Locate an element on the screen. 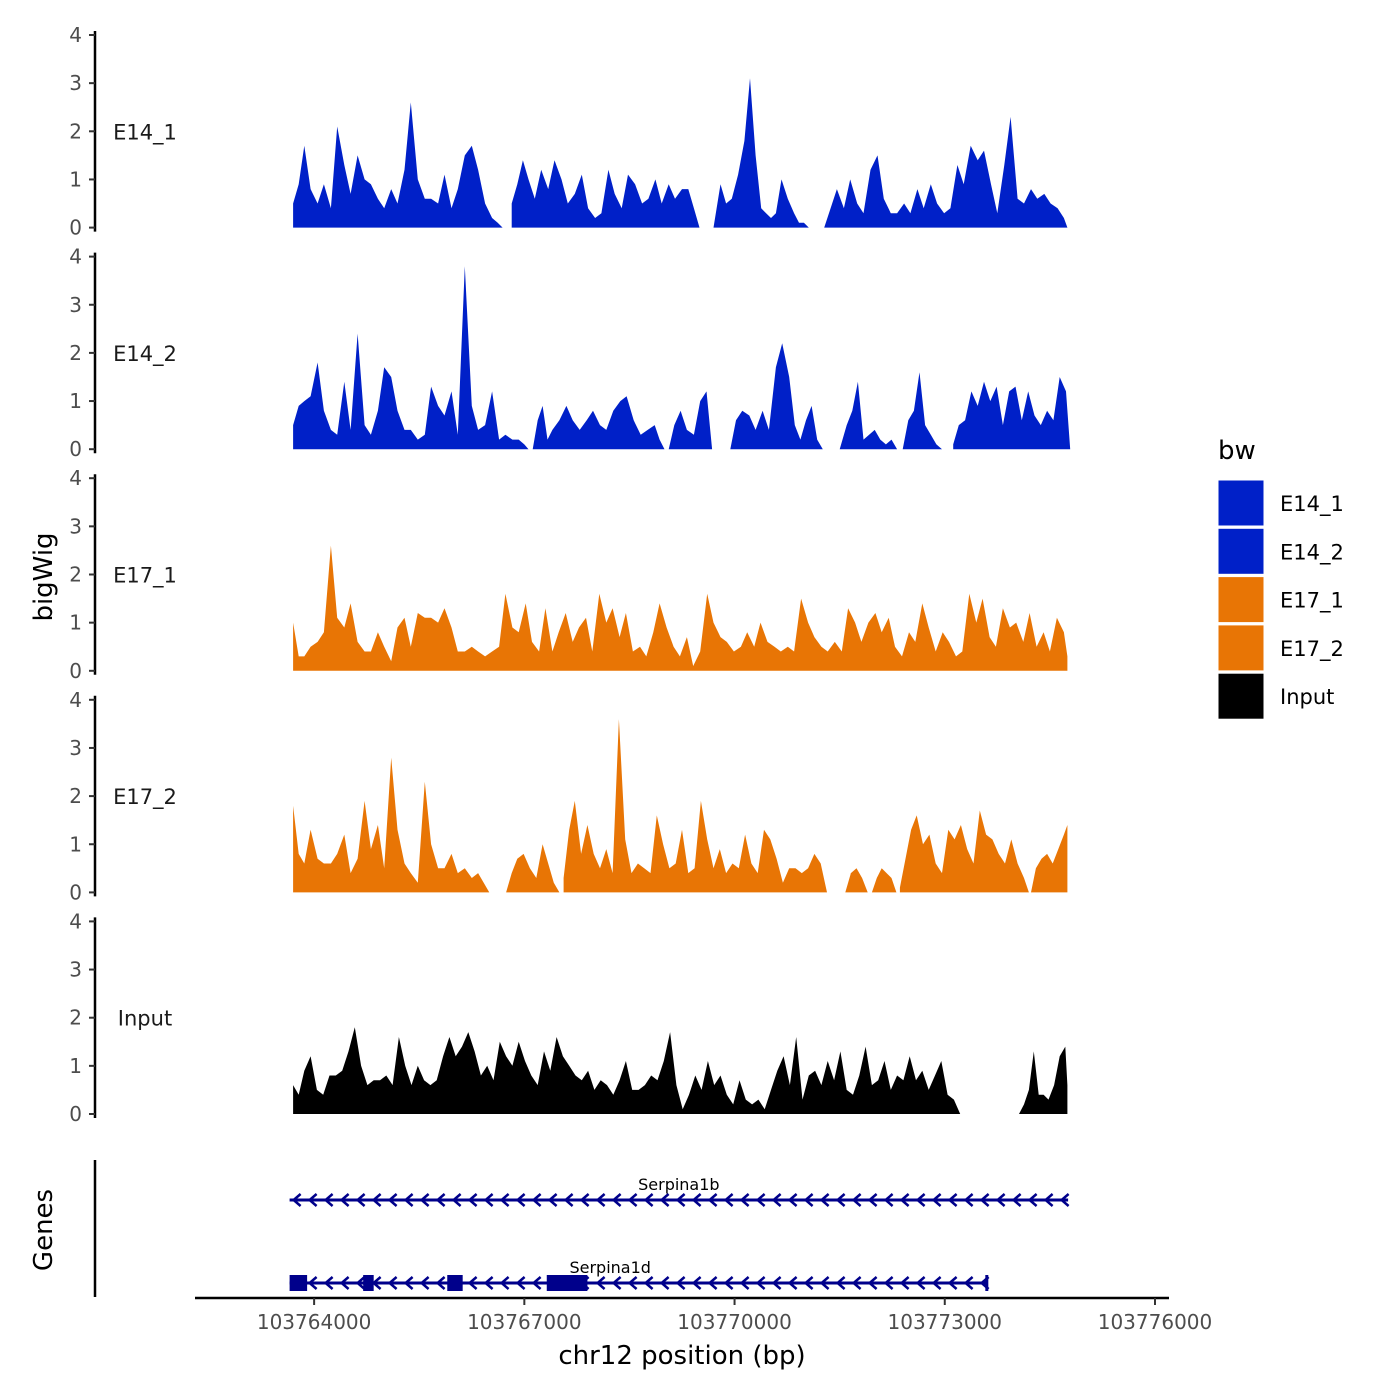 This screenshot has height=1400, width=1400. track-E14_1: 0 1 2 3 4 E14_1 is located at coordinates (568, 131).